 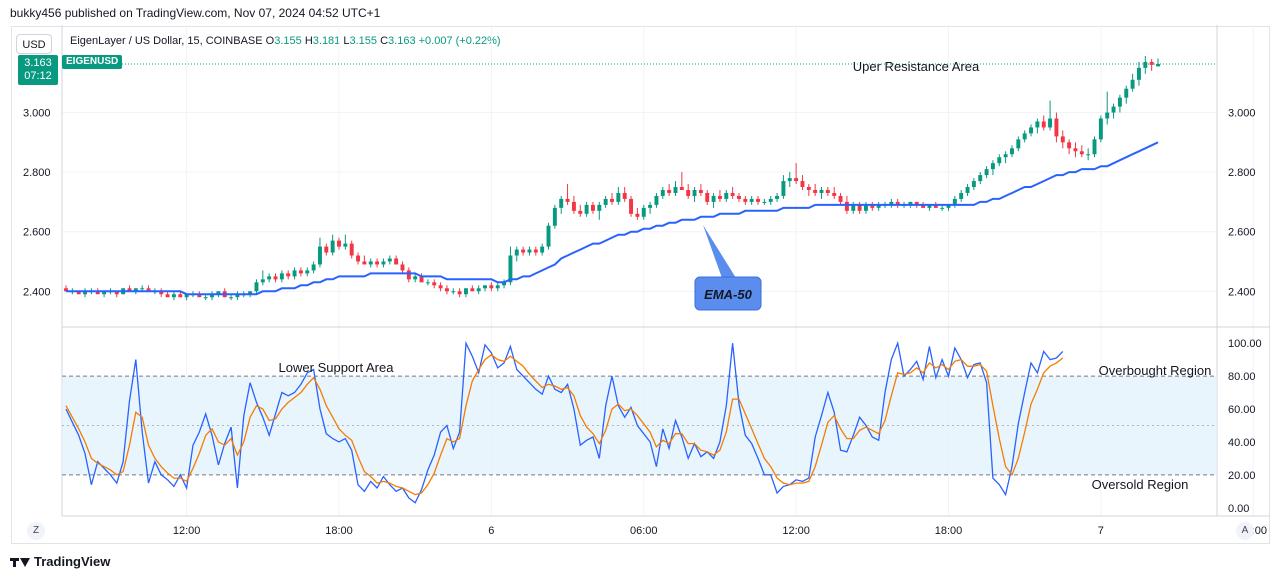 I want to click on open-value: 3.155, so click(x=288, y=41).